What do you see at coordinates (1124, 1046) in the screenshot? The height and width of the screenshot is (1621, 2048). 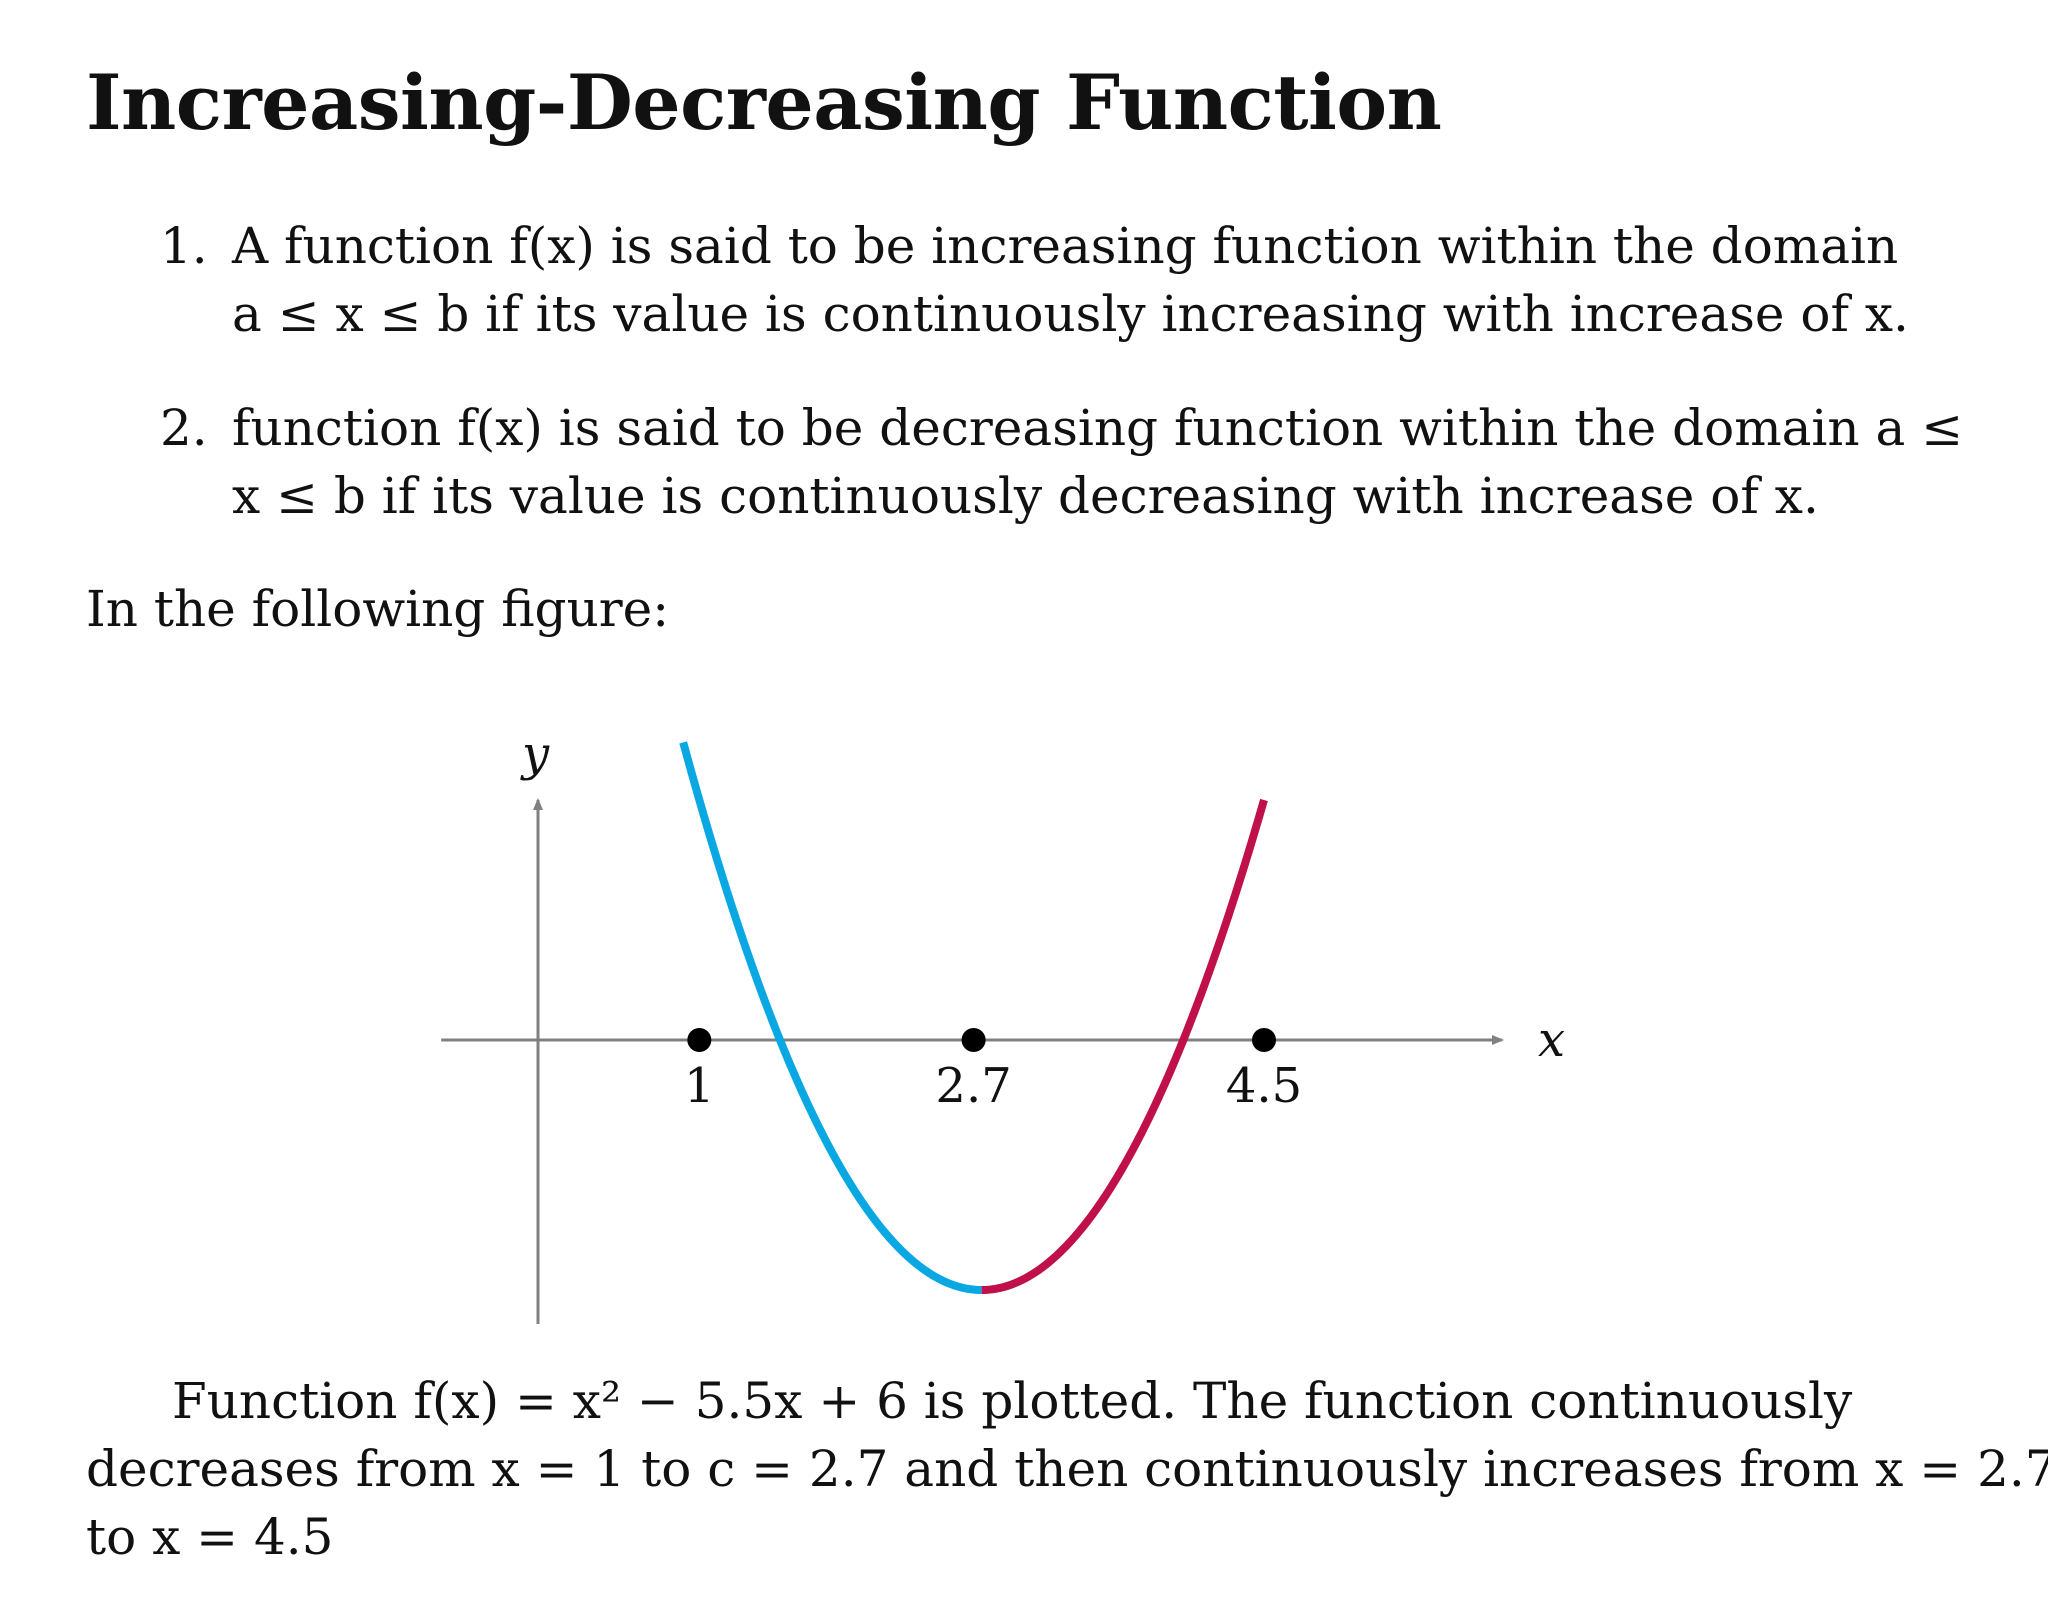 I see `increasing-curve` at bounding box center [1124, 1046].